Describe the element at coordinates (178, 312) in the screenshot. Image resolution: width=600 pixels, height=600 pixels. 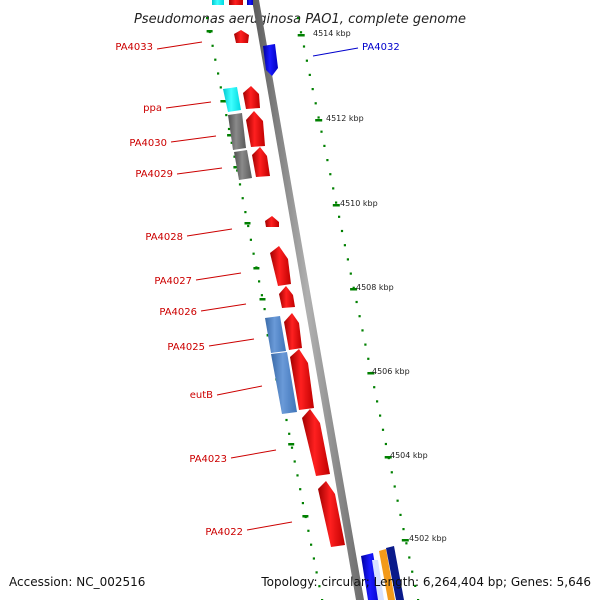
I see `gene-label-pa4026: PA4026` at that location.